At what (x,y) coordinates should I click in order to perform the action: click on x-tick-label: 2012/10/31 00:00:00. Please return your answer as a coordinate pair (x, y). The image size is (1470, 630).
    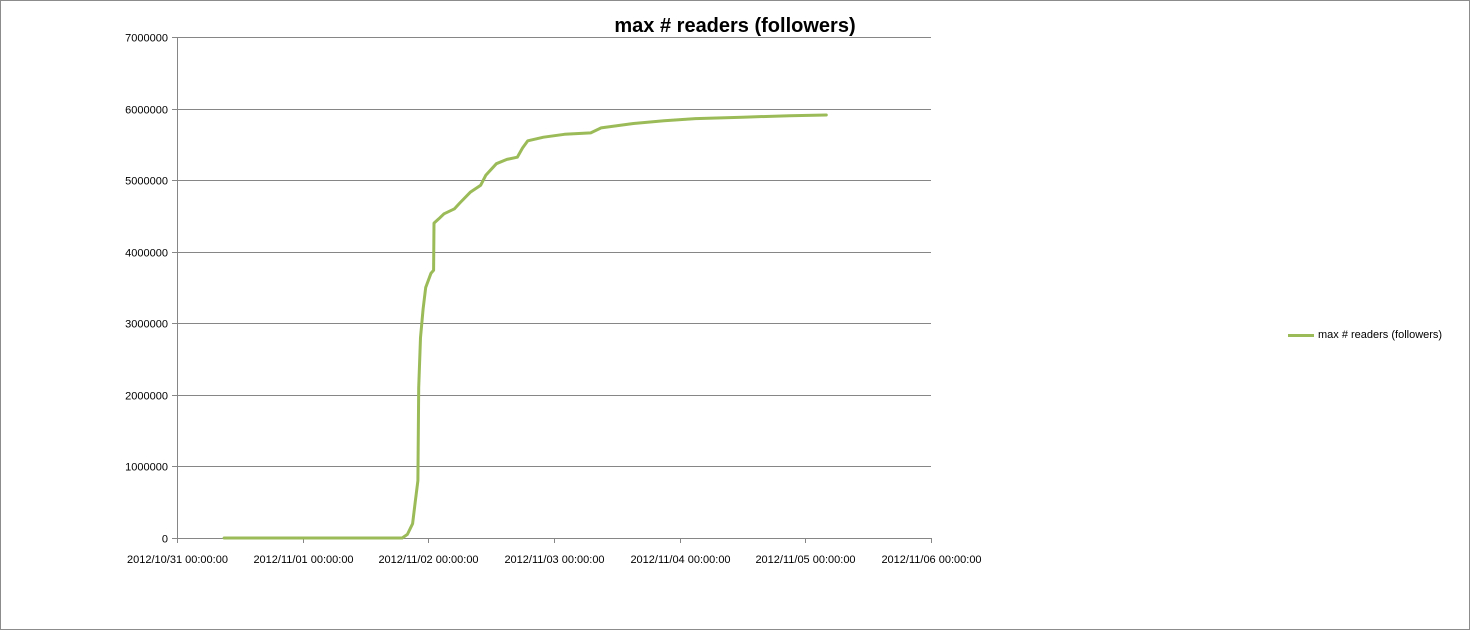
    Looking at the image, I should click on (177, 560).